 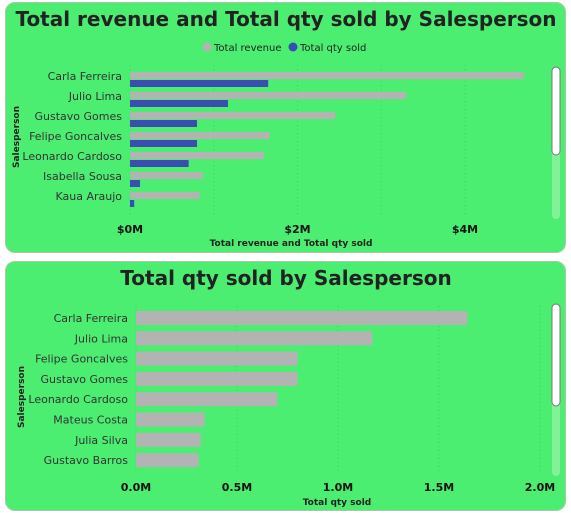 What do you see at coordinates (297, 229) in the screenshot?
I see `x-tick-label: $2M` at bounding box center [297, 229].